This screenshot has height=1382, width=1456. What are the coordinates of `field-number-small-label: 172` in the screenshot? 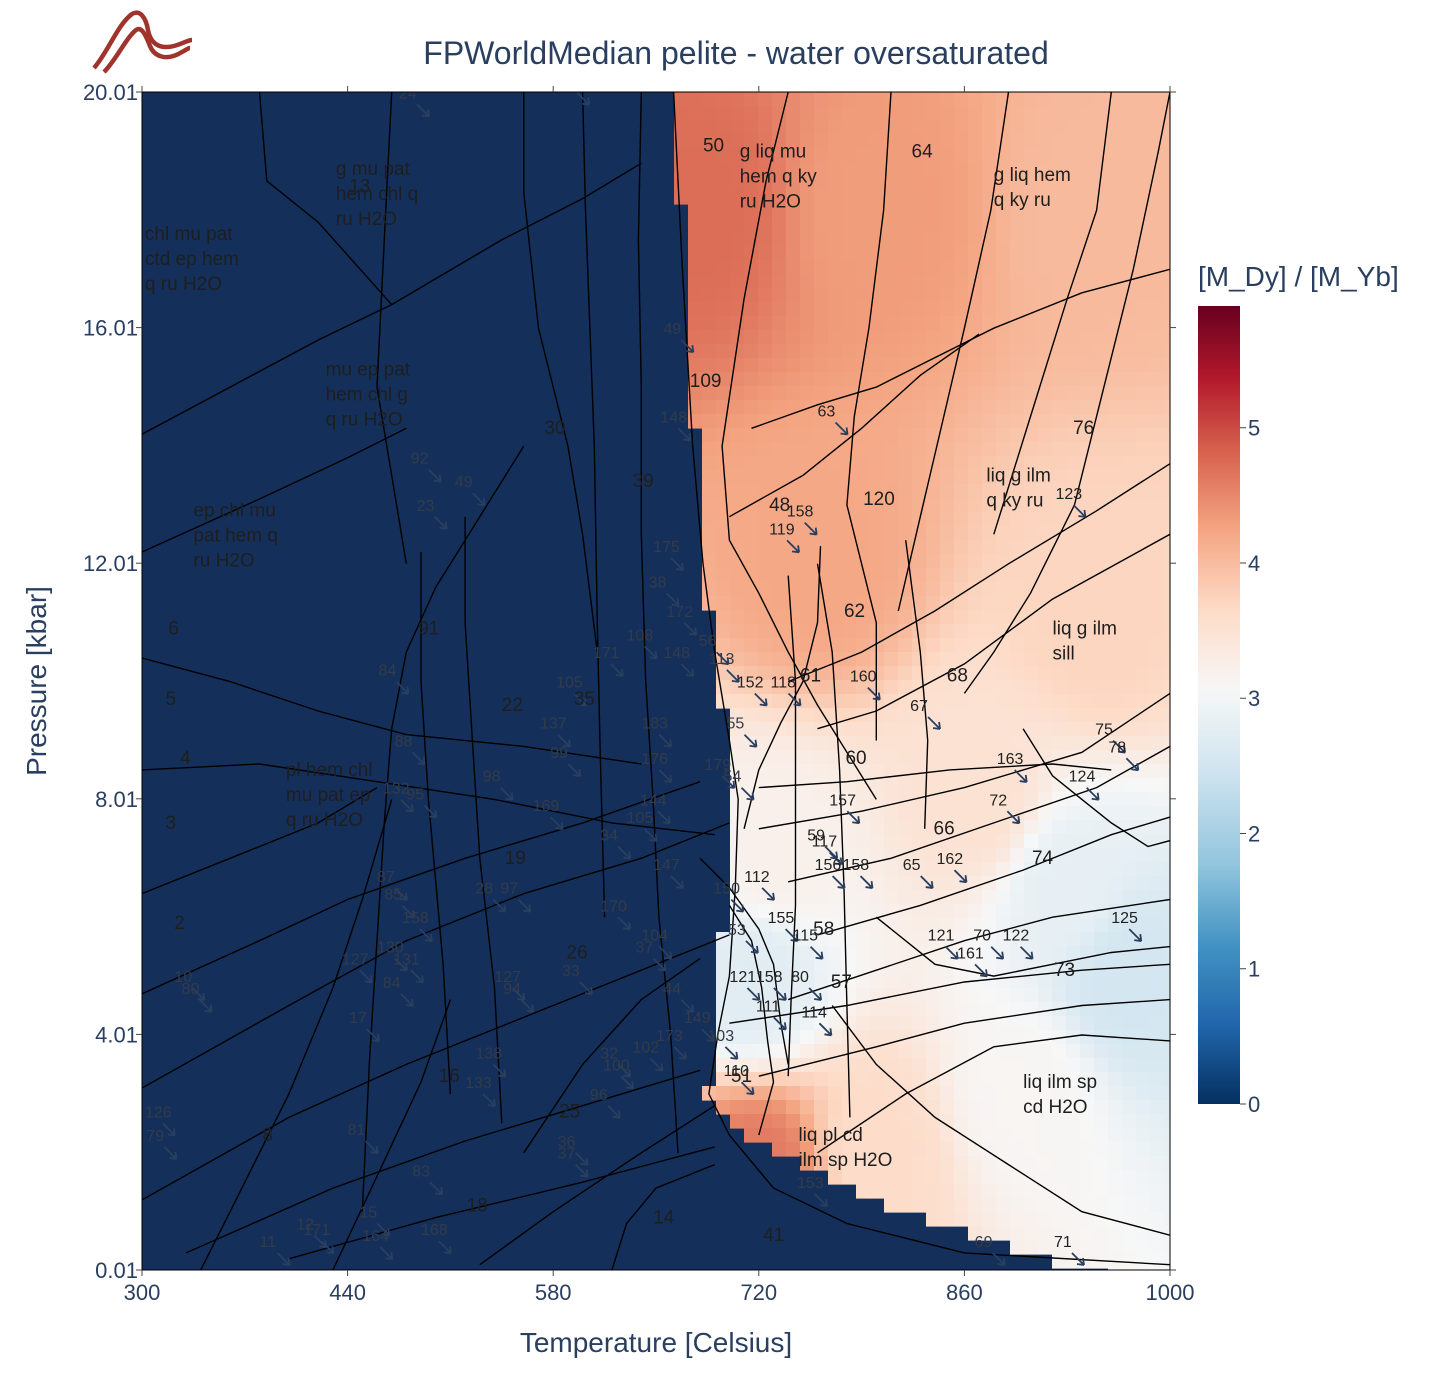 It's located at (679, 612).